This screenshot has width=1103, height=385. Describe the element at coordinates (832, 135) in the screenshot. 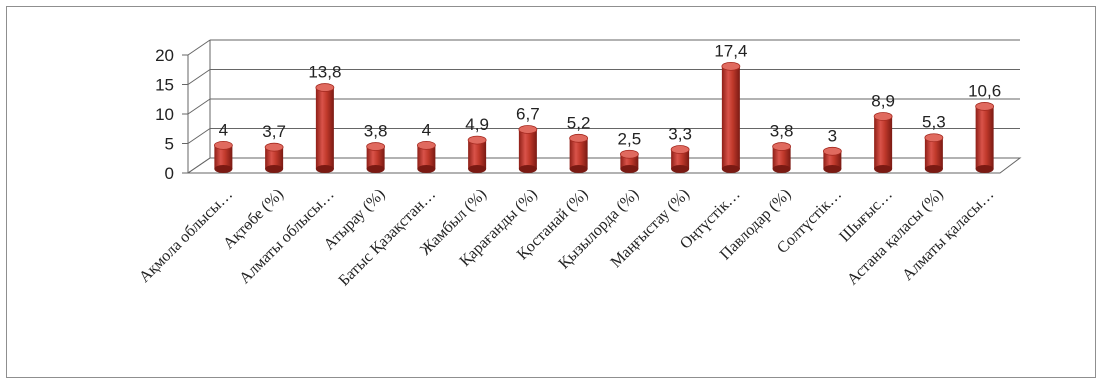

I see `data-label: 3` at that location.